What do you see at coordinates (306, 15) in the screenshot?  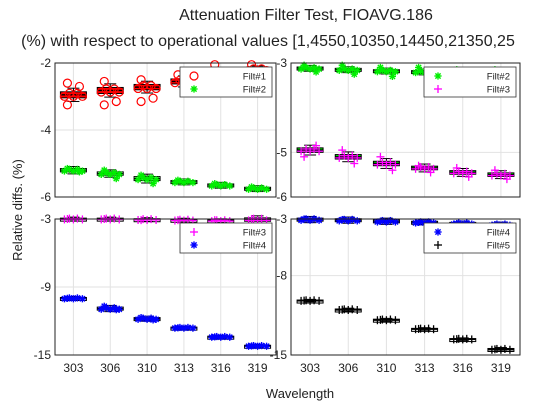 I see `chart-title: Attenuation Filter Test, FIOAVG.186` at bounding box center [306, 15].